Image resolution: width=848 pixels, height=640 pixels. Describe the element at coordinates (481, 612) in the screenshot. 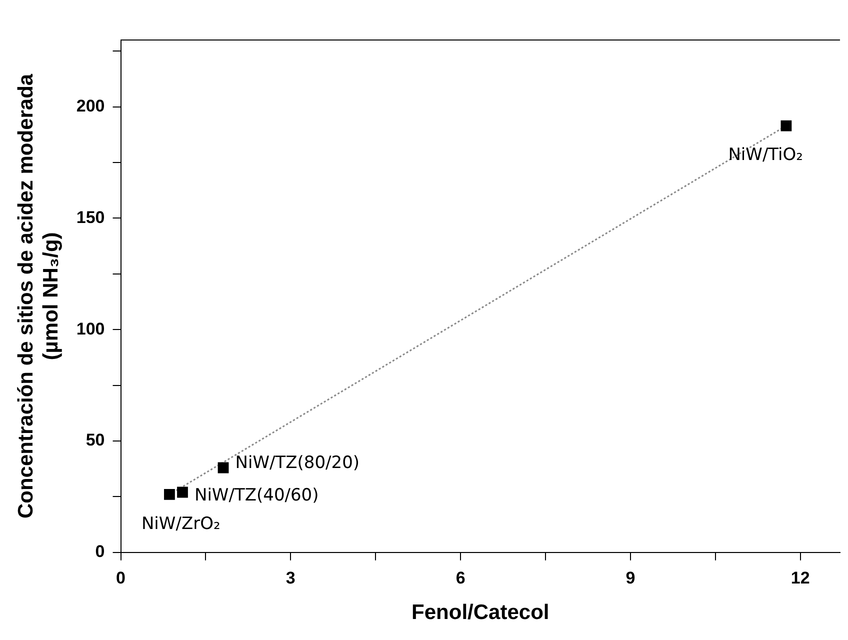

I see `x-axis-title: Fenol/Catecol` at that location.